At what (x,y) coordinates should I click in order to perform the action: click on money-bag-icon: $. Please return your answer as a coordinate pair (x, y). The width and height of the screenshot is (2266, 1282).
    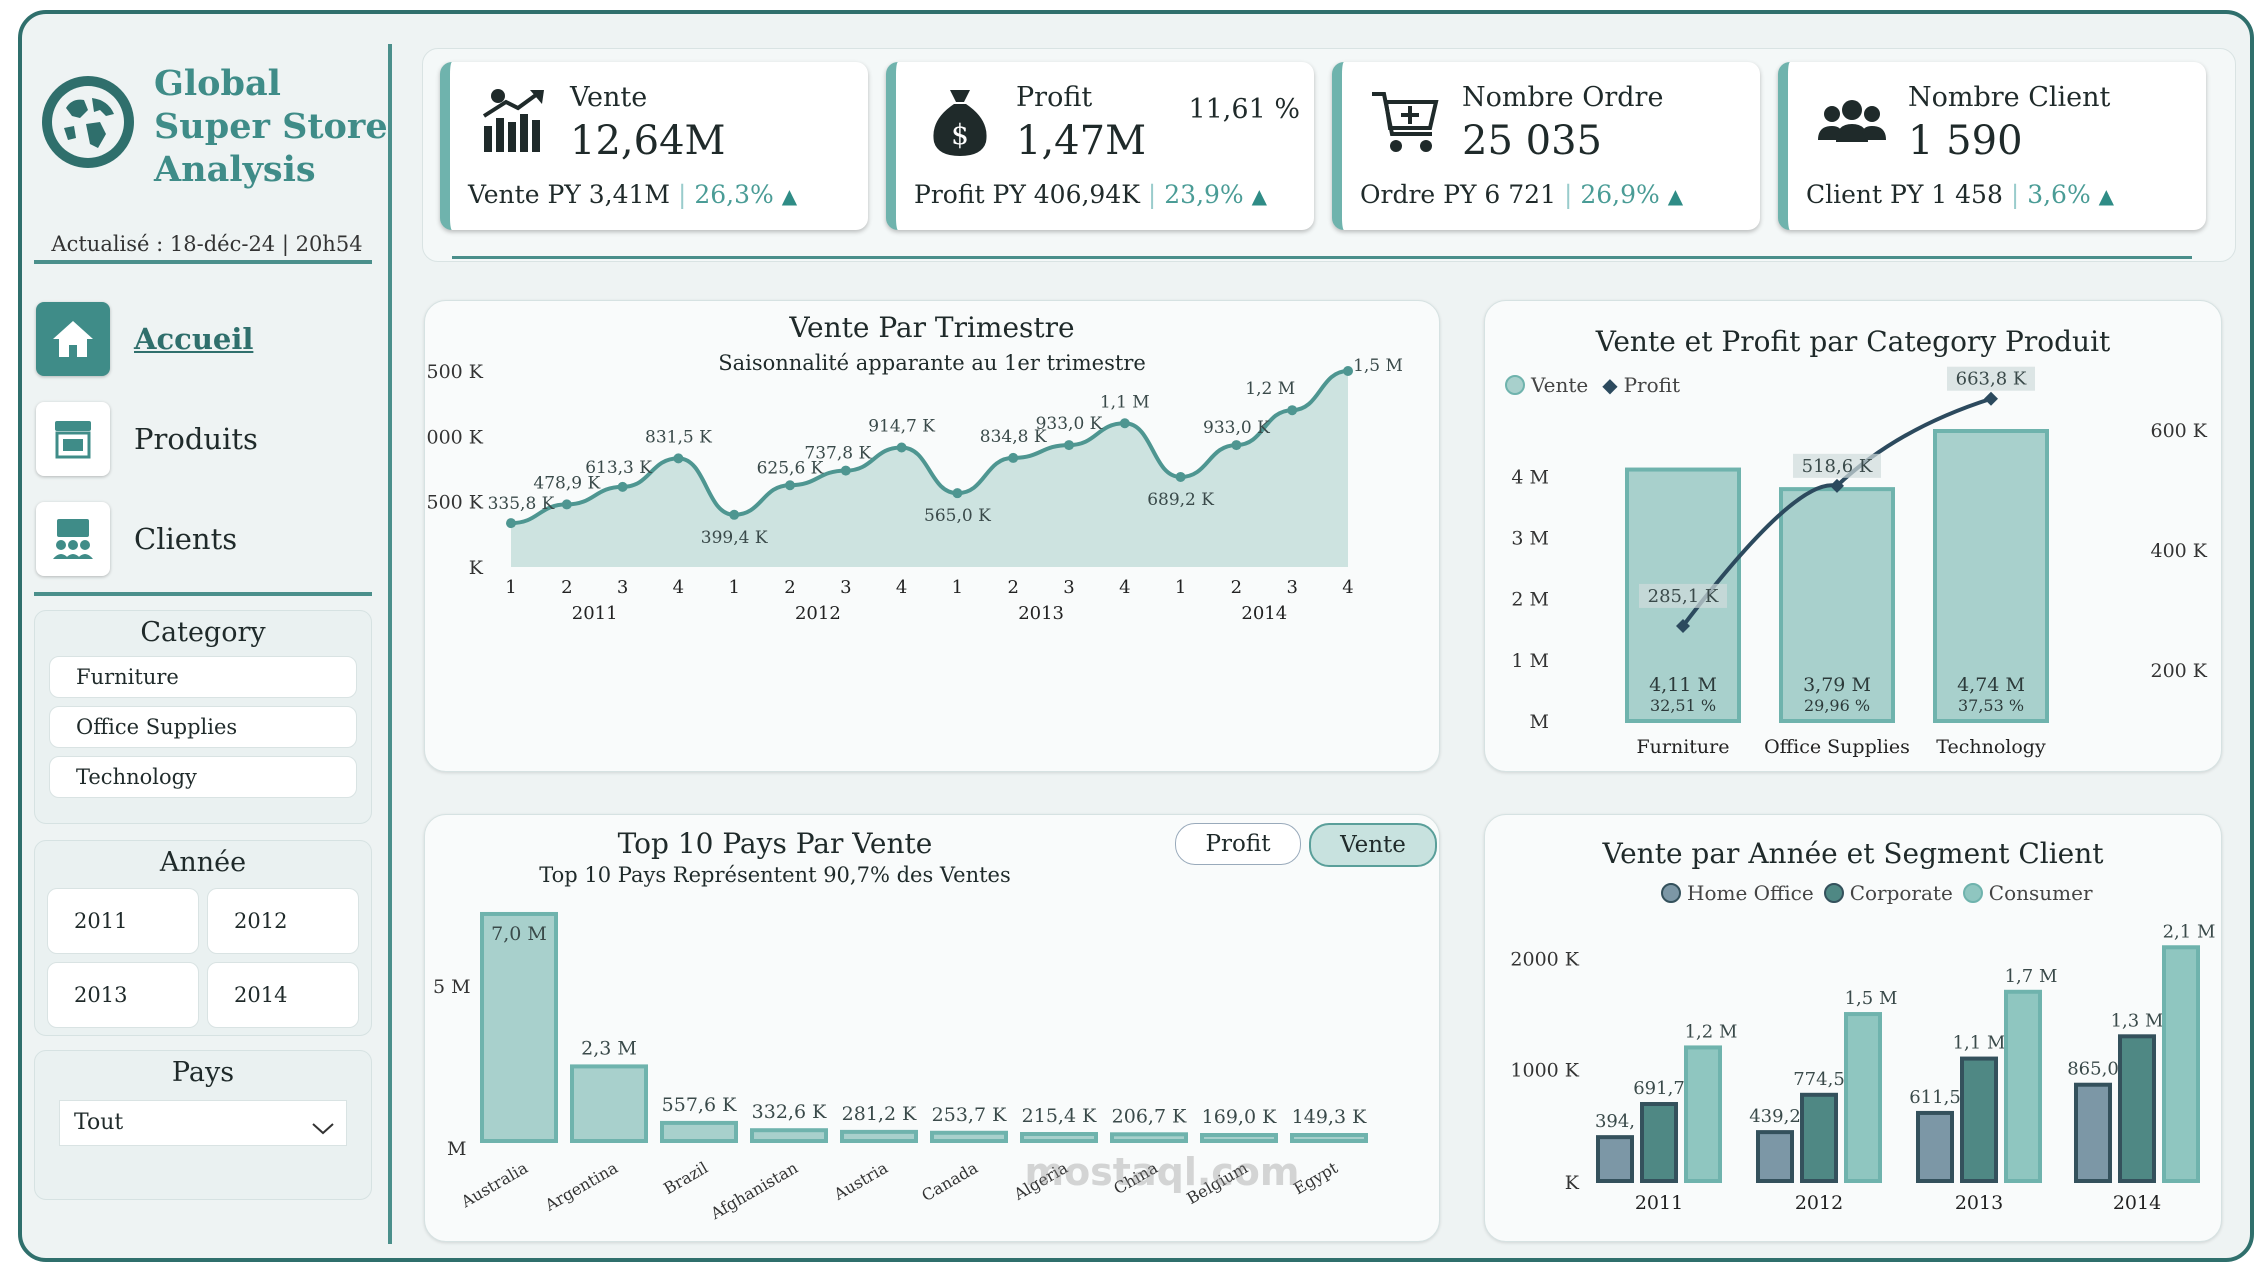
    Looking at the image, I should click on (960, 122).